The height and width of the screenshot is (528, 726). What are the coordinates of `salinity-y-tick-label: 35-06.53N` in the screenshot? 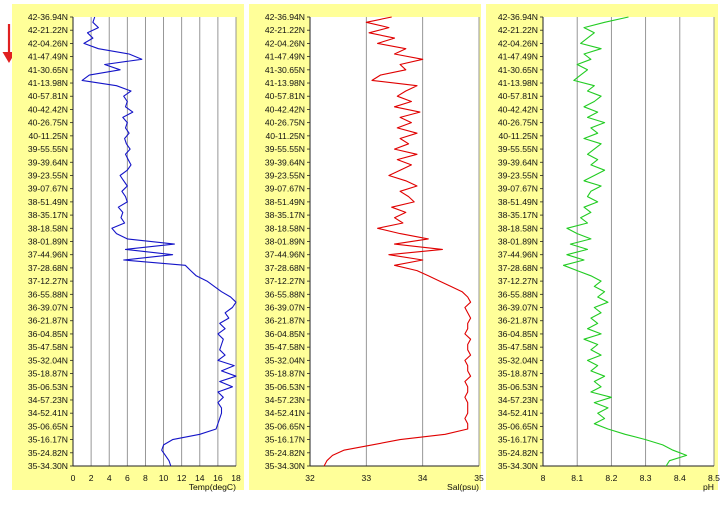 It's located at (285, 387).